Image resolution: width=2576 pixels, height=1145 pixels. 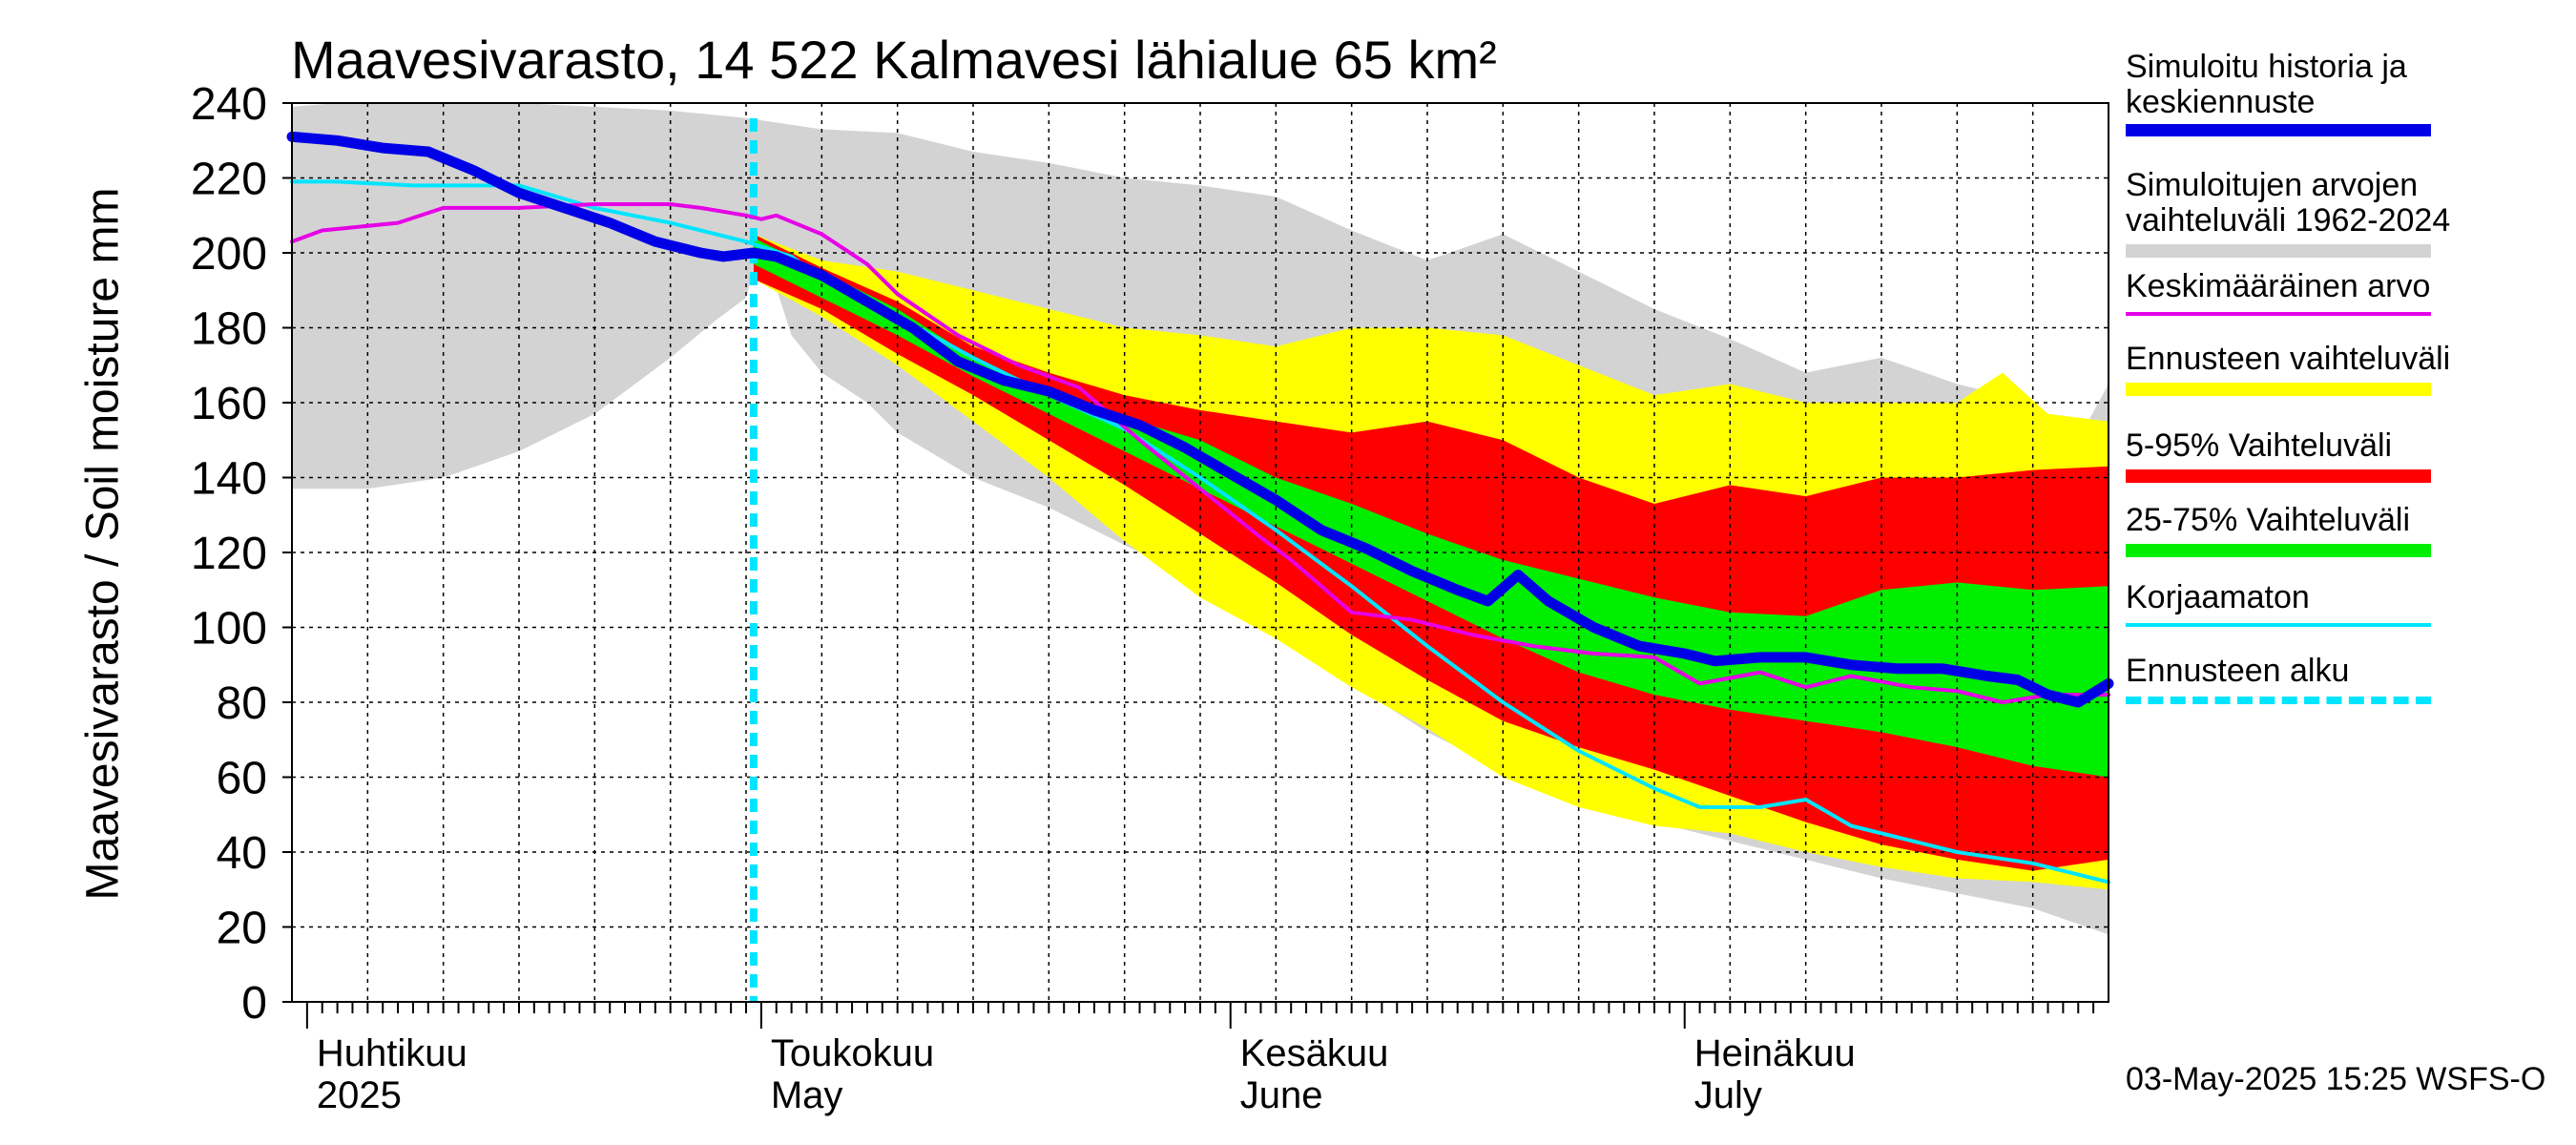 What do you see at coordinates (229, 255) in the screenshot?
I see `y-tick-label: 200` at bounding box center [229, 255].